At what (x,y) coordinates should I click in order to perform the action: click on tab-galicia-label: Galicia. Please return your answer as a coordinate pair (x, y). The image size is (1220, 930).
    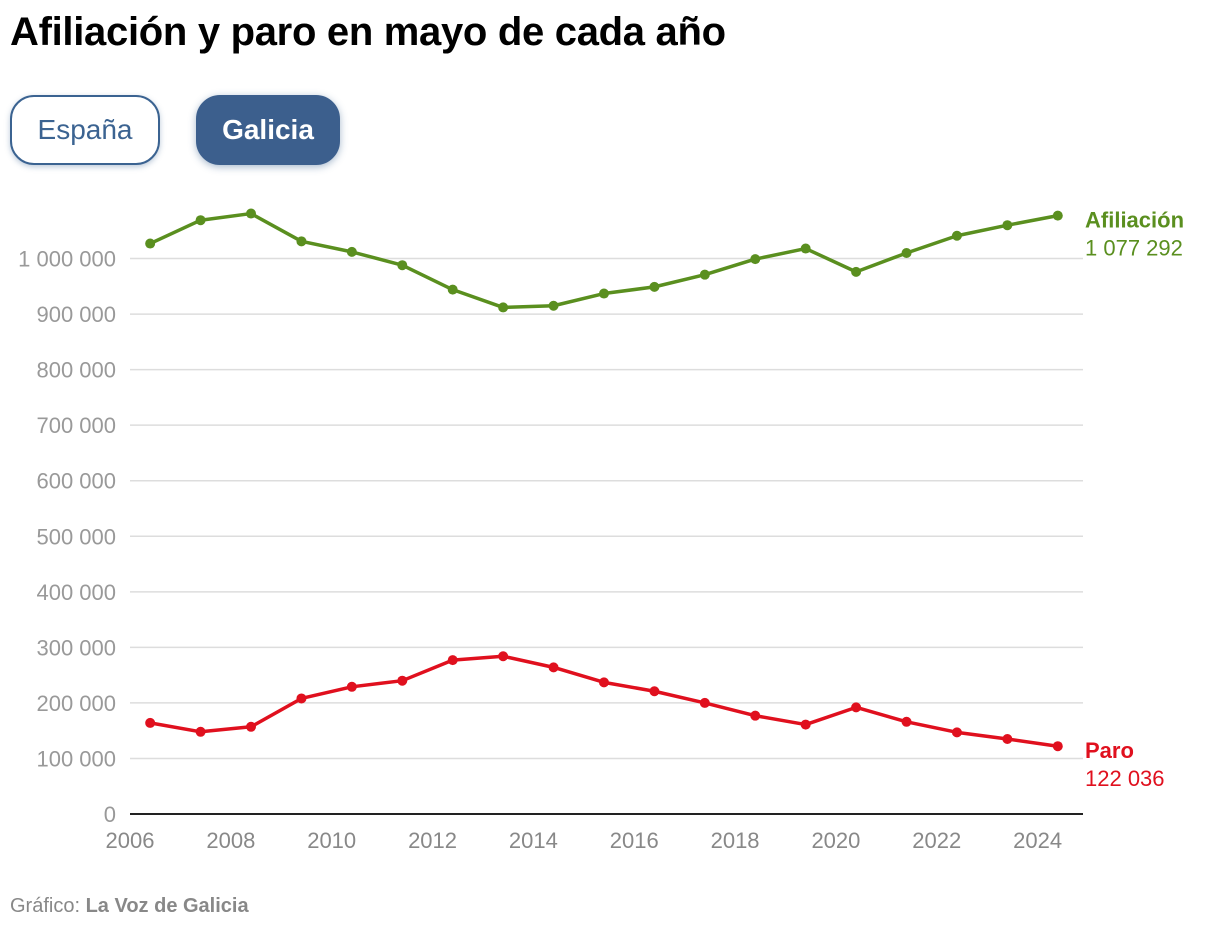
    Looking at the image, I should click on (268, 129).